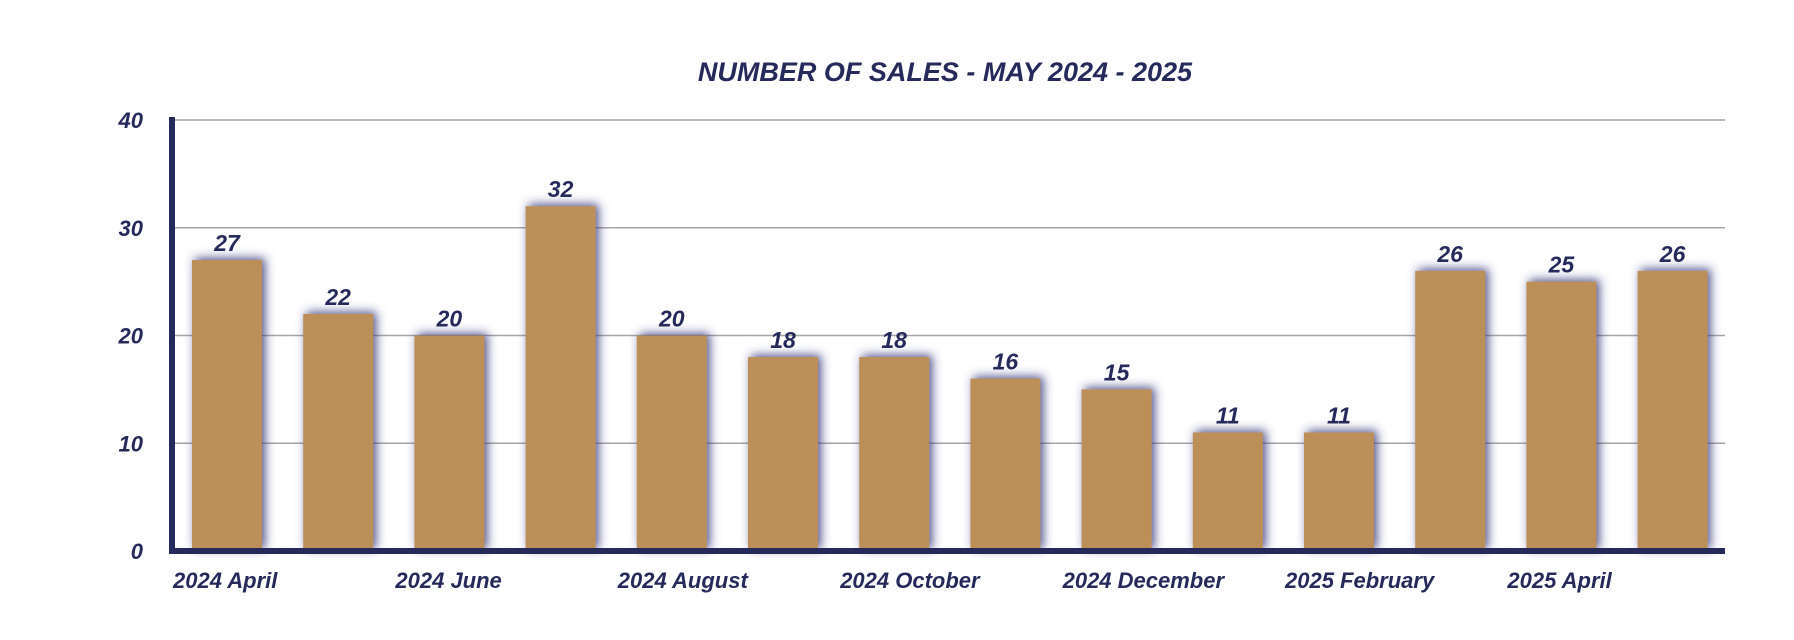  What do you see at coordinates (561, 189) in the screenshot?
I see `data-label: 32` at bounding box center [561, 189].